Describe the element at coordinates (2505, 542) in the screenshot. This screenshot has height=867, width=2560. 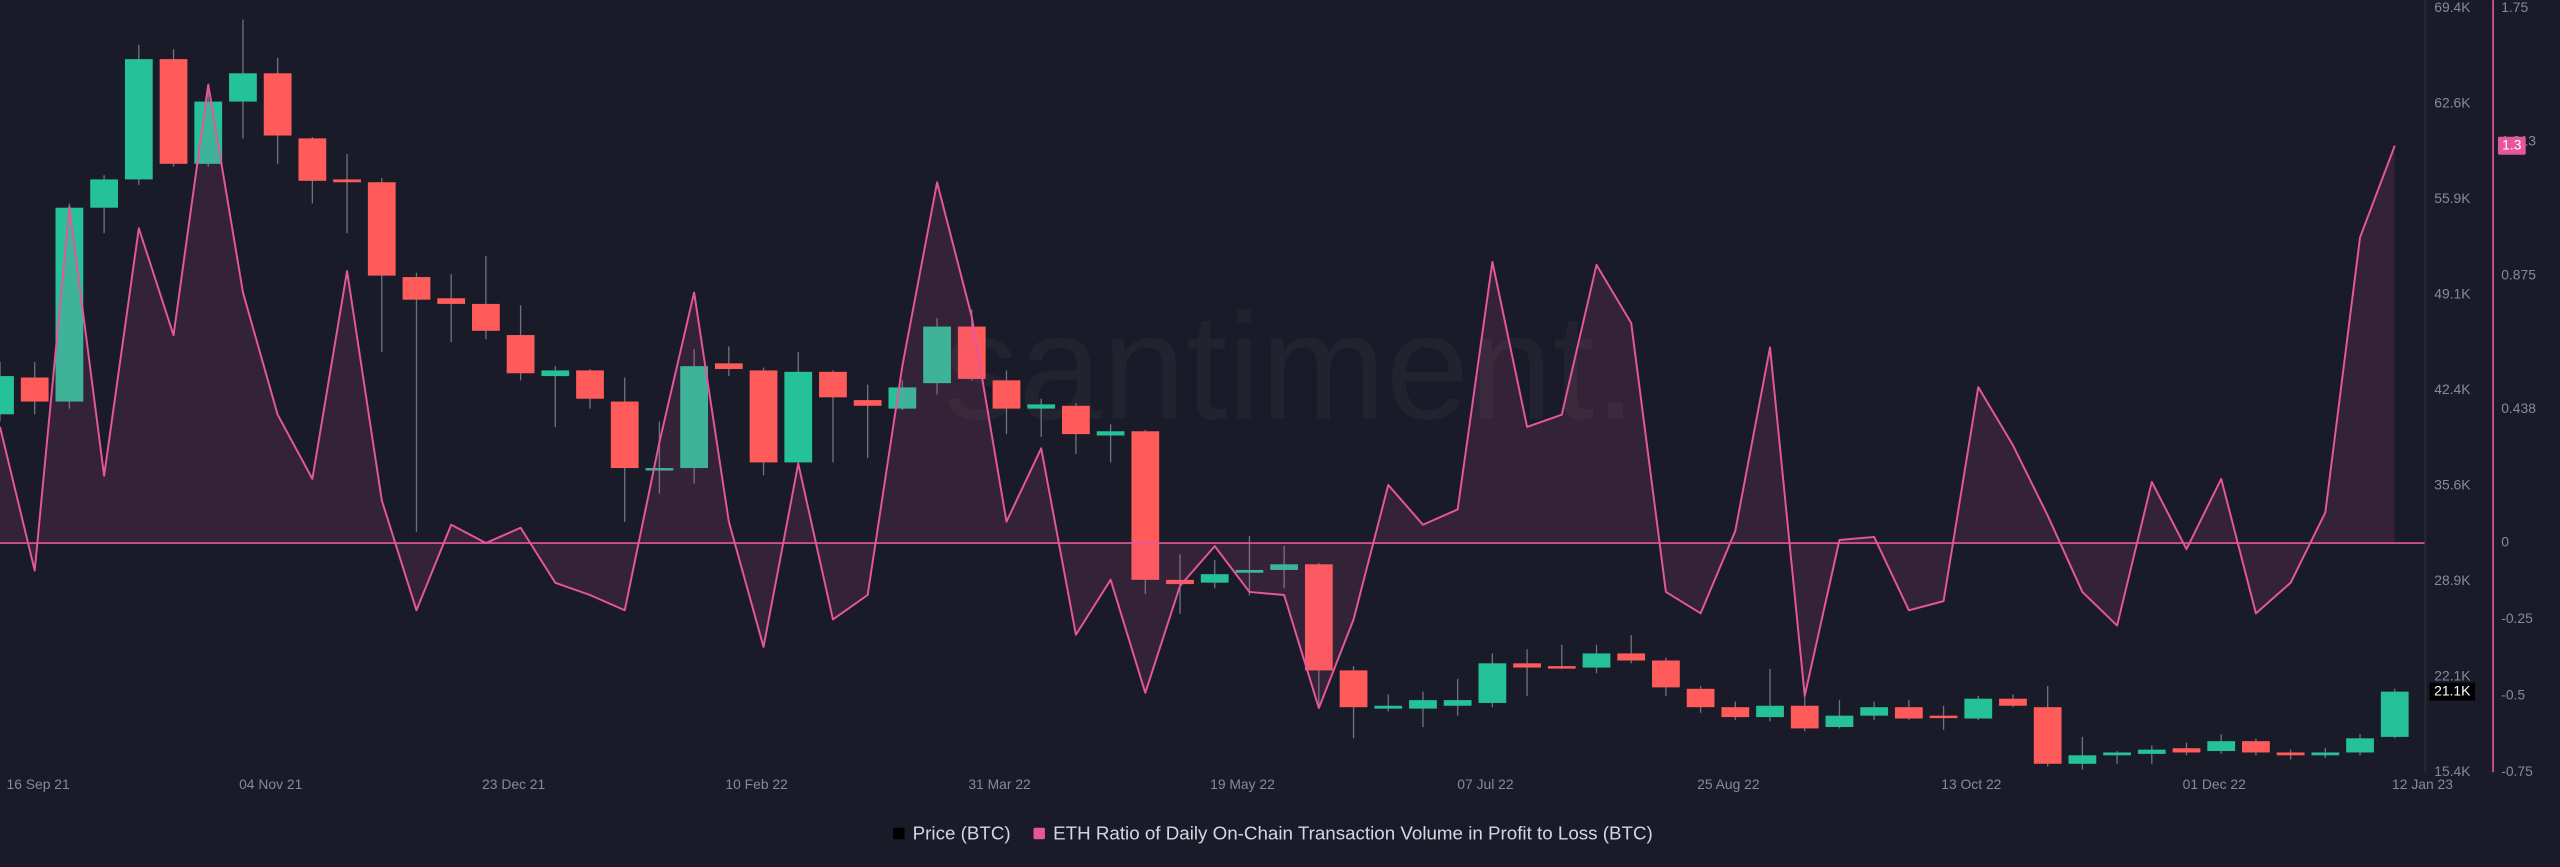
I see `y2-tick-label: 0` at that location.